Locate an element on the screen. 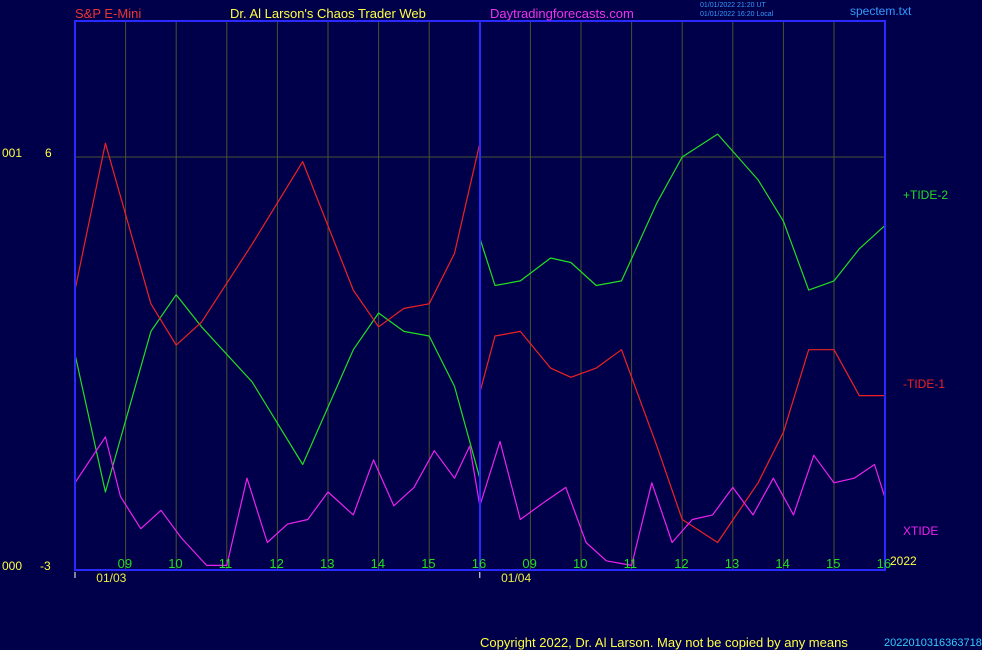  legend-xtide: XTIDE is located at coordinates (921, 531).